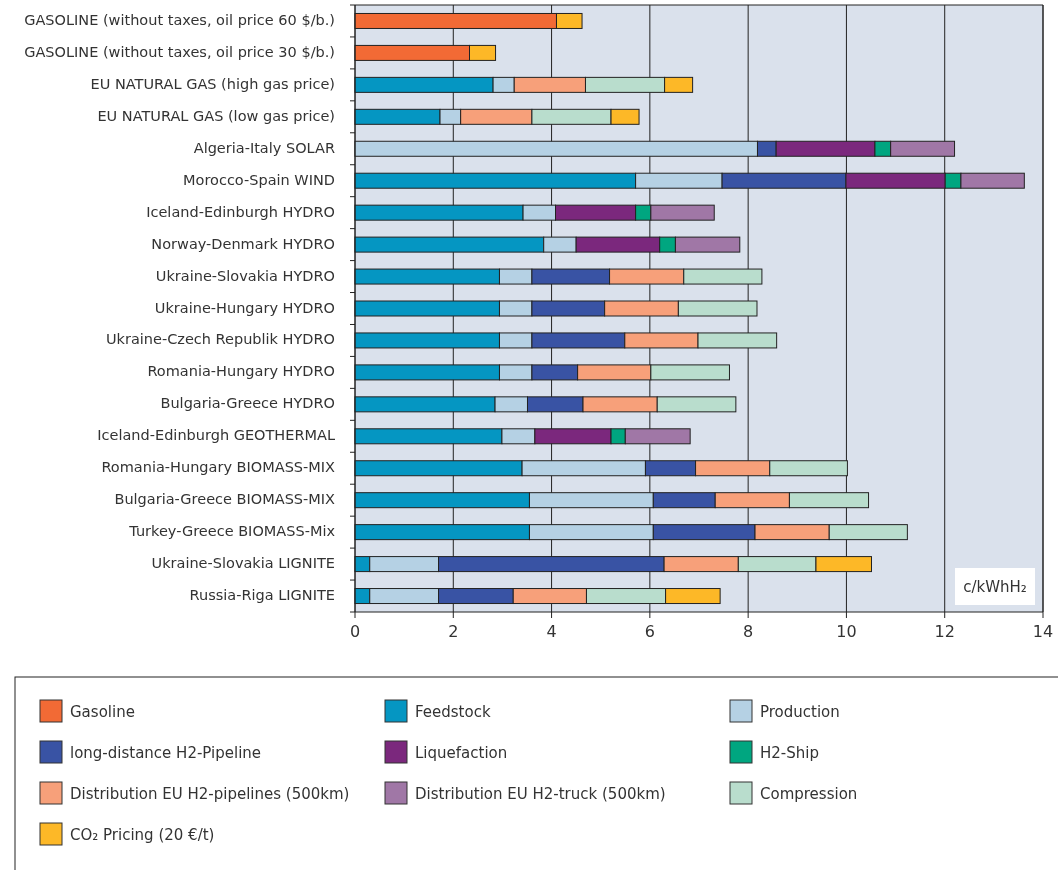 The height and width of the screenshot is (870, 1058). I want to click on y-tick-label: GASOLINE (without taxes, oil price 60 $/b.), so click(179, 19).